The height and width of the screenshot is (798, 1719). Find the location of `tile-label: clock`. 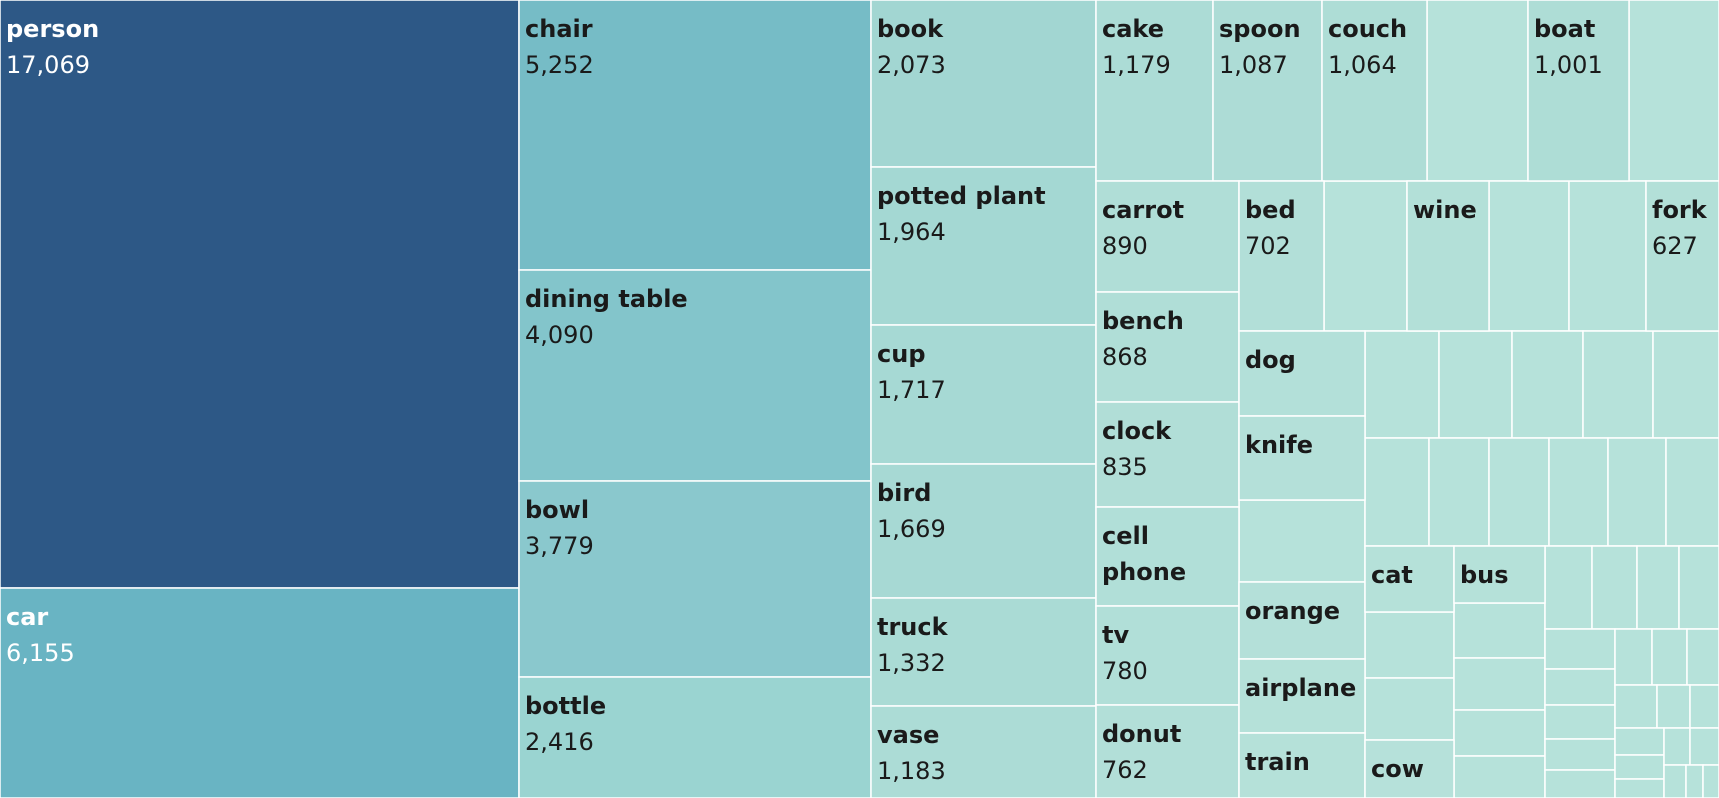

tile-label: clock is located at coordinates (1137, 431).